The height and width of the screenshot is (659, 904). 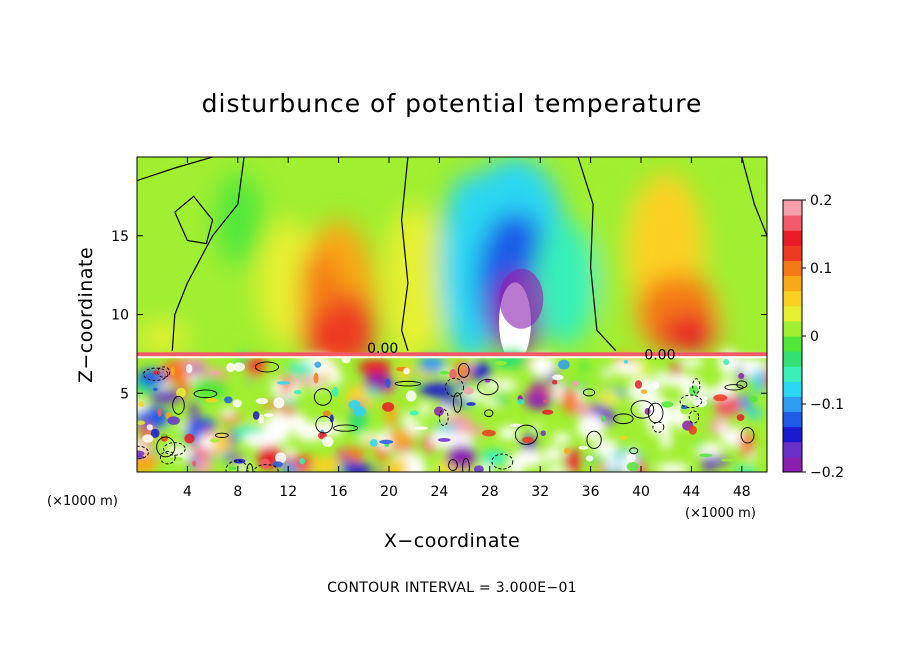 What do you see at coordinates (814, 337) in the screenshot?
I see `colorbar-tick-label: 0` at bounding box center [814, 337].